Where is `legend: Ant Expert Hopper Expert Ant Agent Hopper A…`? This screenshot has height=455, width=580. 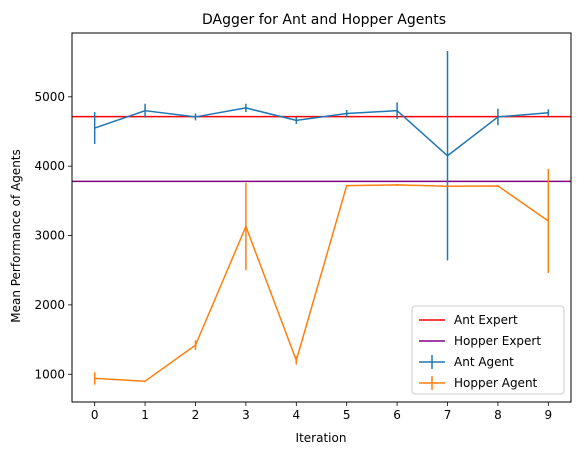 legend: Ant Expert Hopper Expert Ant Agent Hopper A… is located at coordinates (488, 350).